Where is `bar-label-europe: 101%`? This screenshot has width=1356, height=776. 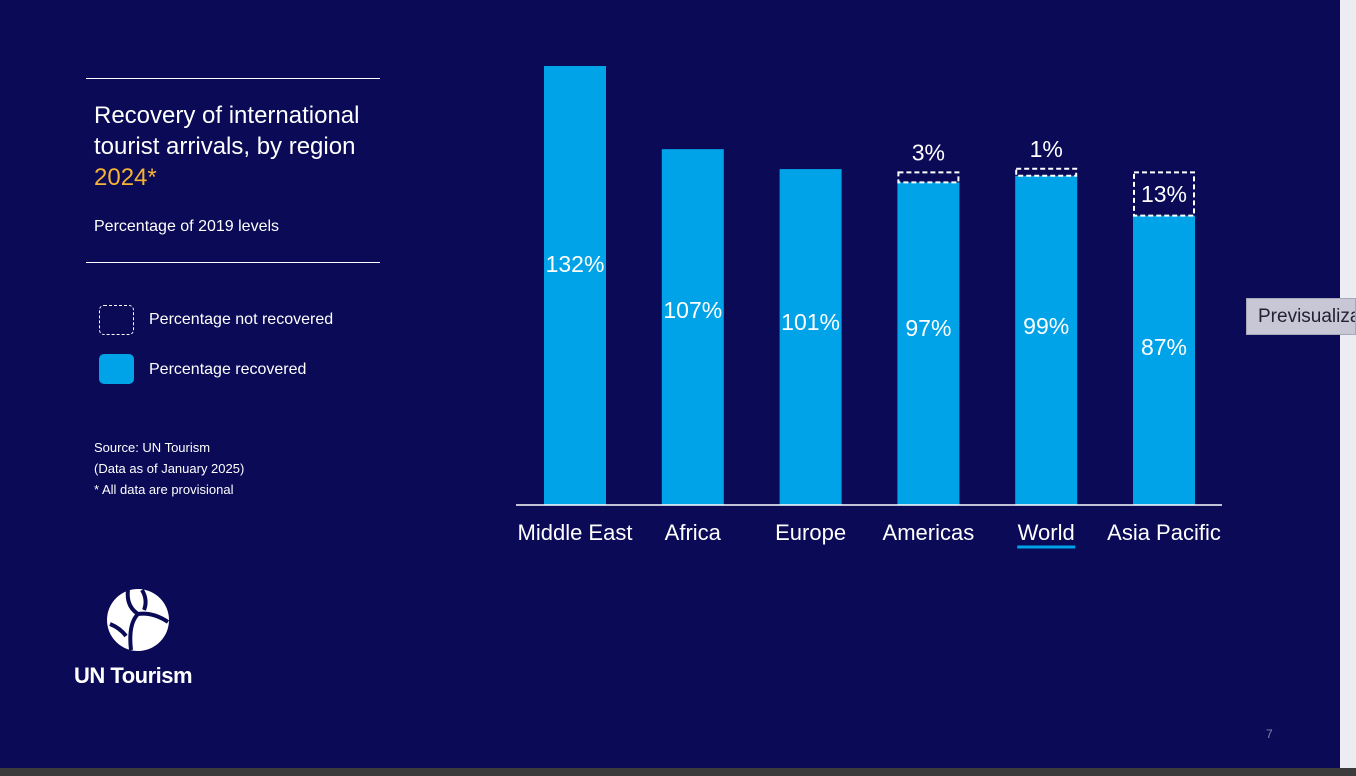
bar-label-europe: 101% is located at coordinates (810, 322).